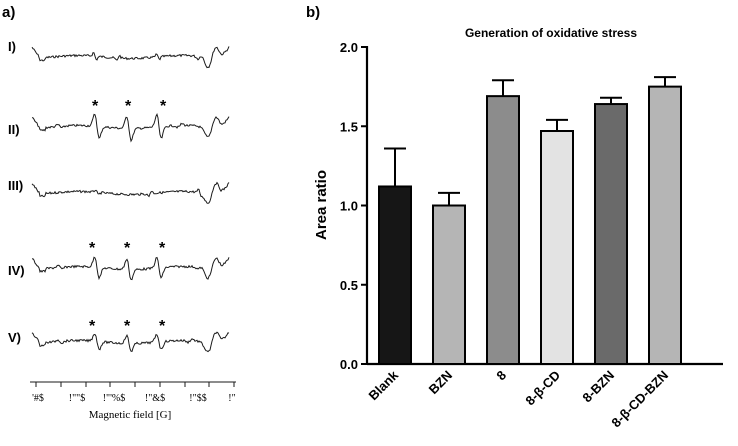 The image size is (738, 446). What do you see at coordinates (77, 398) in the screenshot?
I see `esr-x-tick-label: !""$` at bounding box center [77, 398].